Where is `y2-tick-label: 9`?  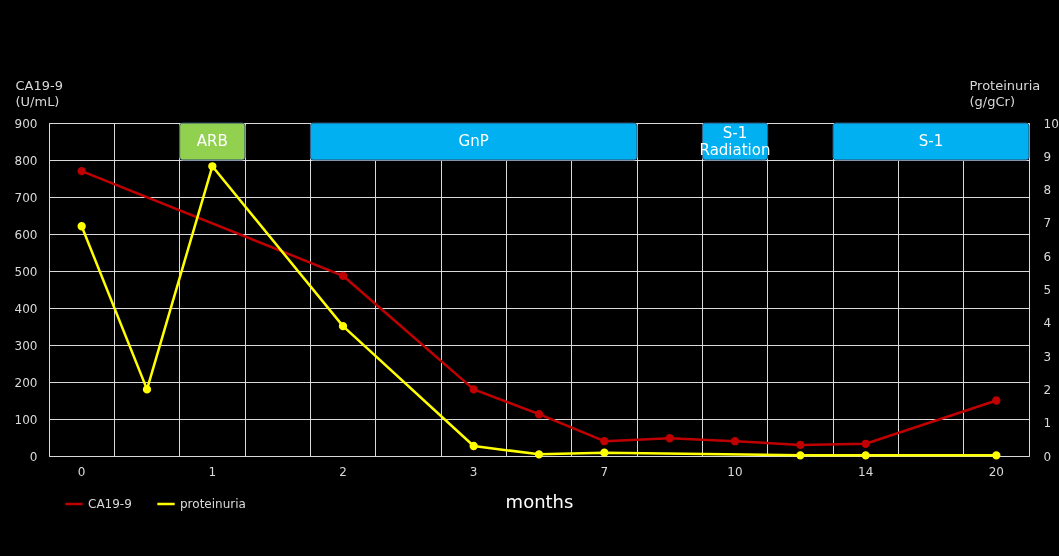
y2-tick-label: 9 is located at coordinates (1047, 156).